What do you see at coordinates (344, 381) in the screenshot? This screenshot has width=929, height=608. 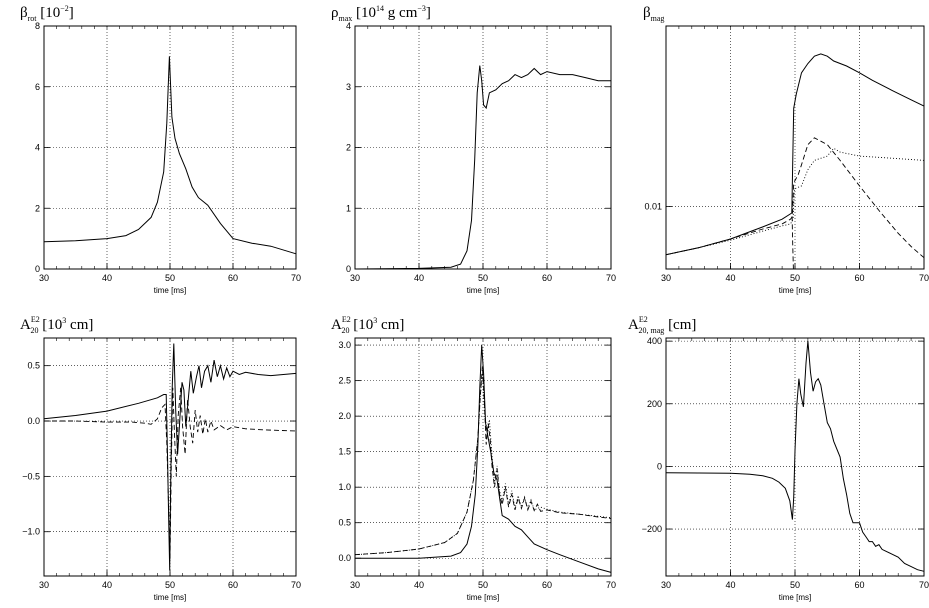 I see `panel-5-y-tick-label: 2.5` at bounding box center [344, 381].